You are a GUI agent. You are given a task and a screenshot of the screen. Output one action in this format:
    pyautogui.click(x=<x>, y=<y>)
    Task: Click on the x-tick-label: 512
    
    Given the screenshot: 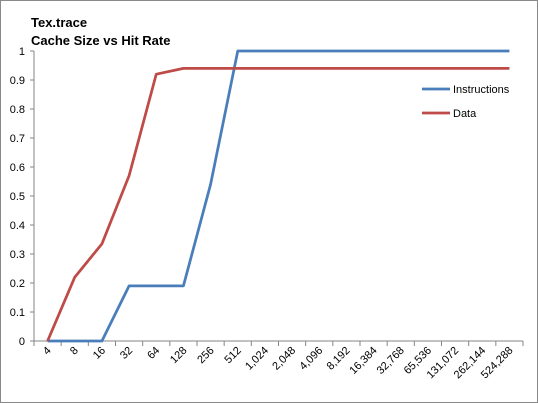 What is the action you would take?
    pyautogui.click(x=232, y=355)
    